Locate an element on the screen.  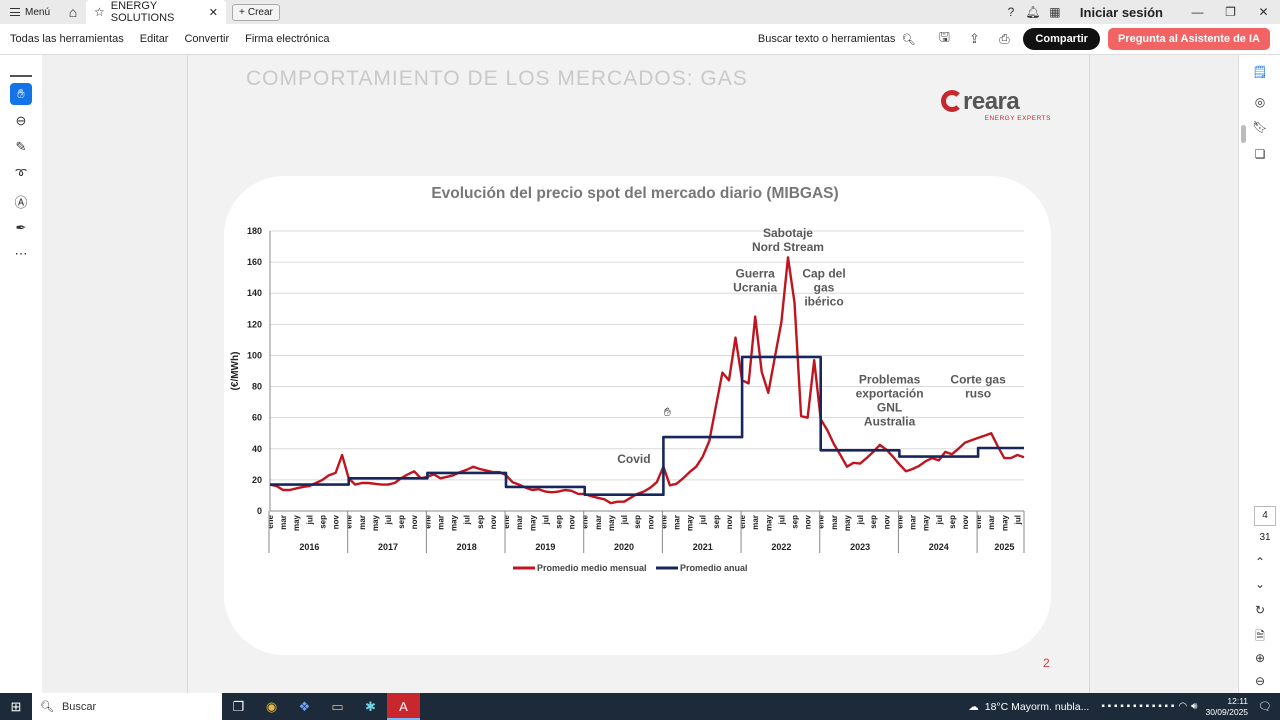
x-year-label: 2017 is located at coordinates (388, 547).